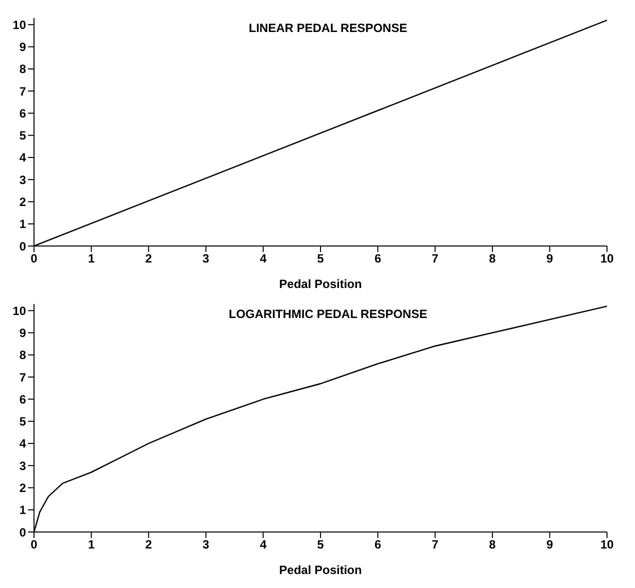 The image size is (635, 588). I want to click on chart-title: LINEAR PEDAL RESPONSE, so click(328, 28).